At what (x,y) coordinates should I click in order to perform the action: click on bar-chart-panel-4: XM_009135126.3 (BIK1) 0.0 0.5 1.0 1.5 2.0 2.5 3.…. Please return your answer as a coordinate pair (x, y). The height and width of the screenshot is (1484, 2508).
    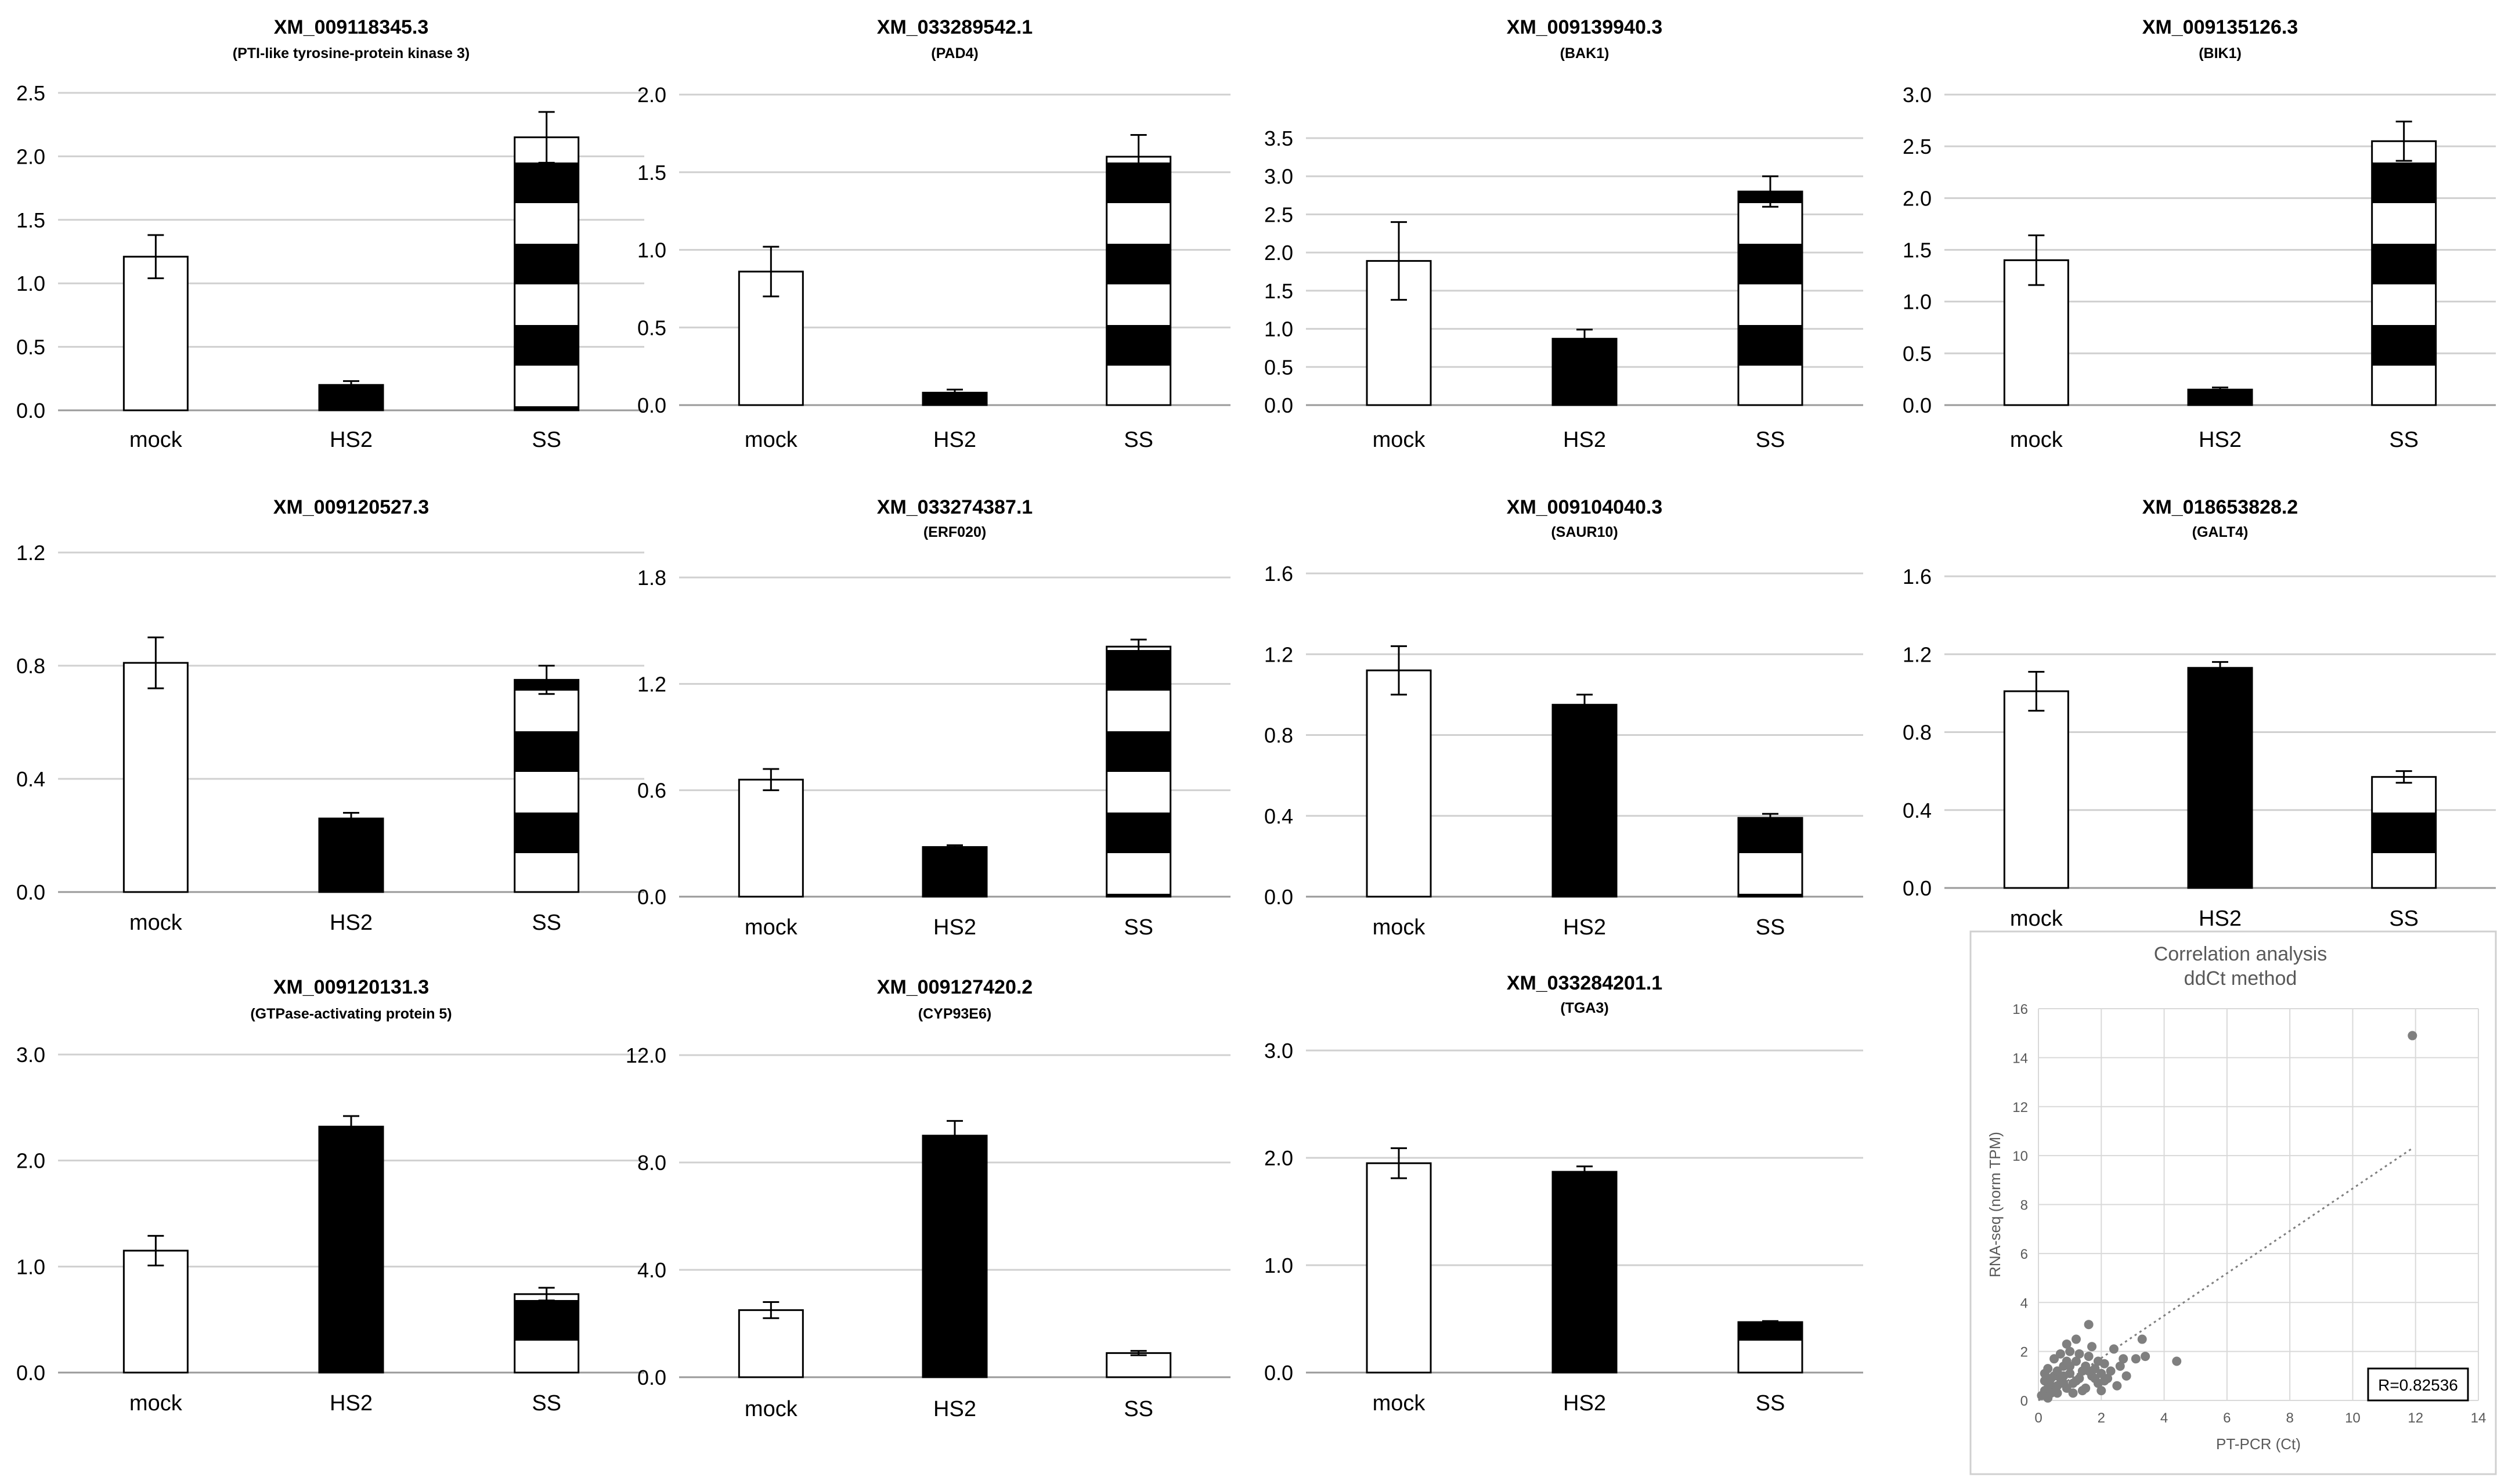
    Looking at the image, I should click on (2199, 234).